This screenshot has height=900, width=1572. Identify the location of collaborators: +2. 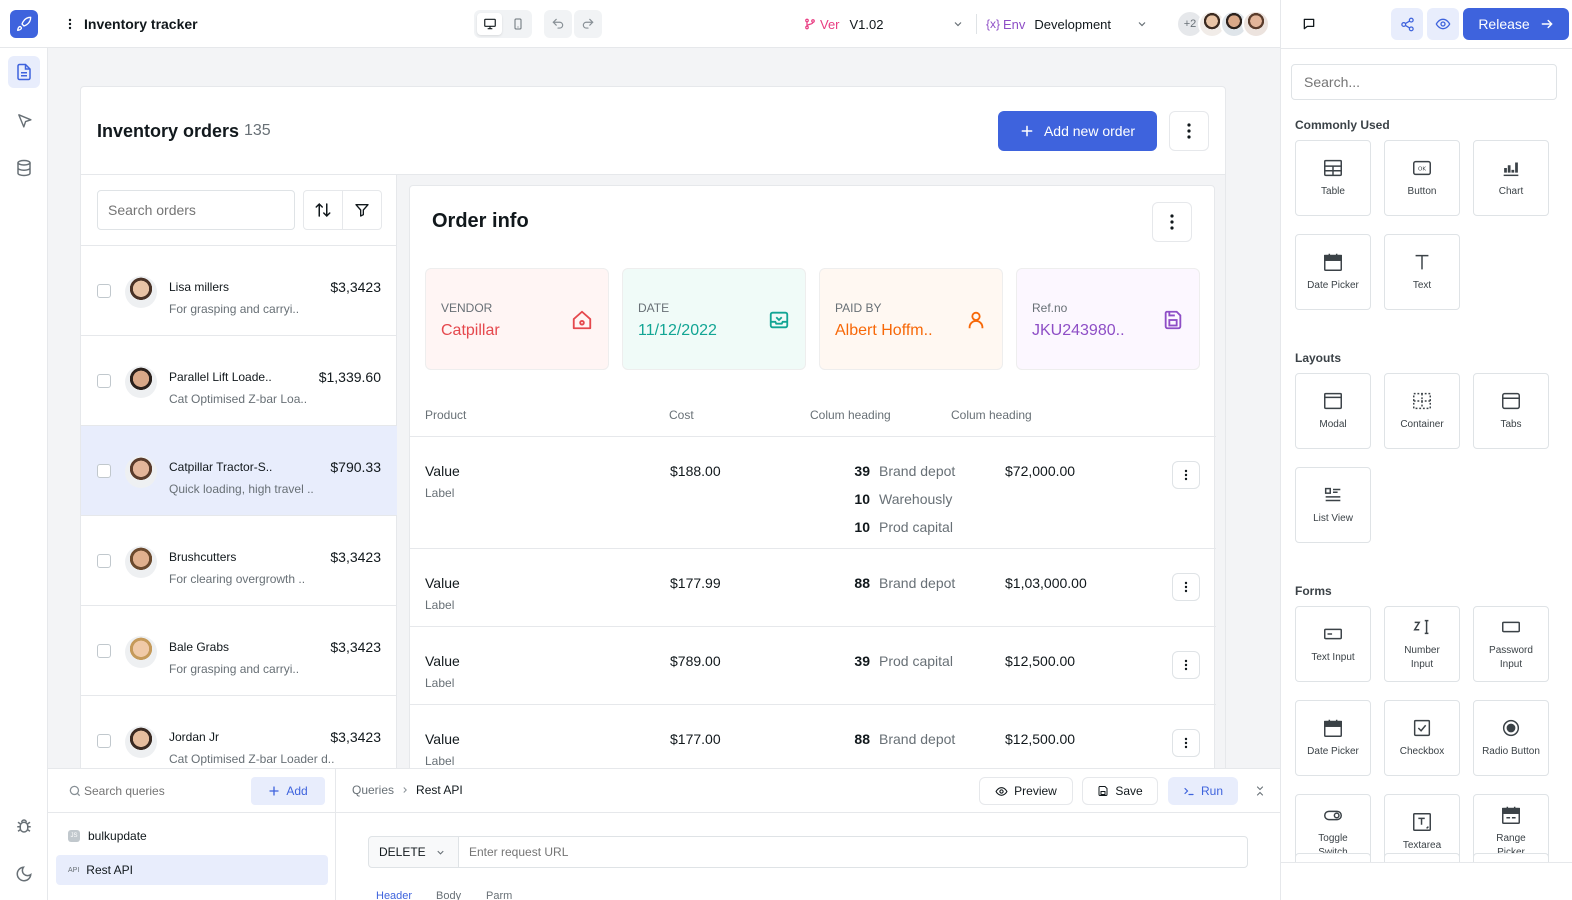
(1224, 24).